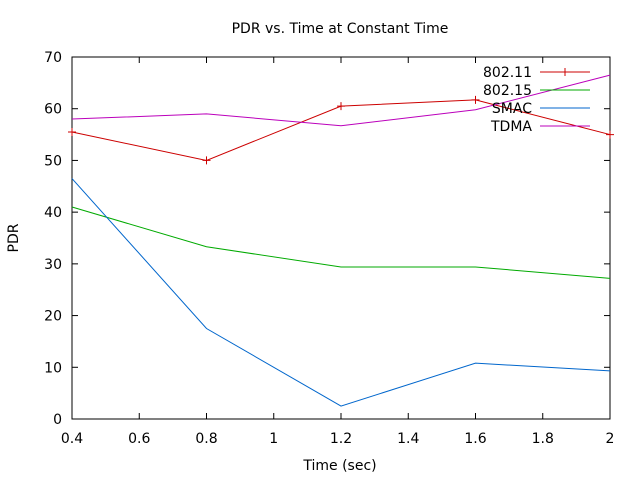 The image size is (640, 480). I want to click on x-tick-label: 1.2, so click(341, 439).